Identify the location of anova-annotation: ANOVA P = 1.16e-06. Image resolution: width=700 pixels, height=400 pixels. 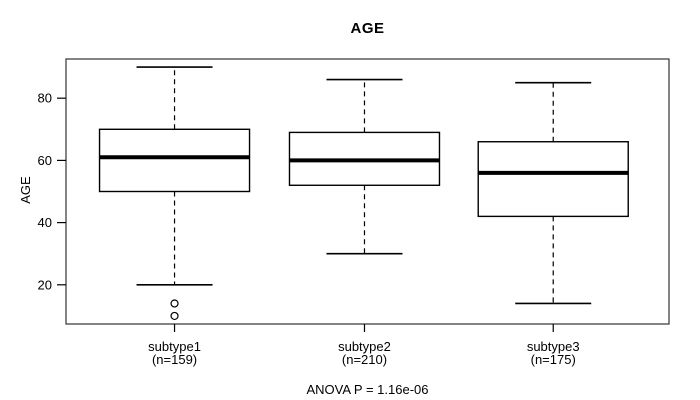
(367, 389).